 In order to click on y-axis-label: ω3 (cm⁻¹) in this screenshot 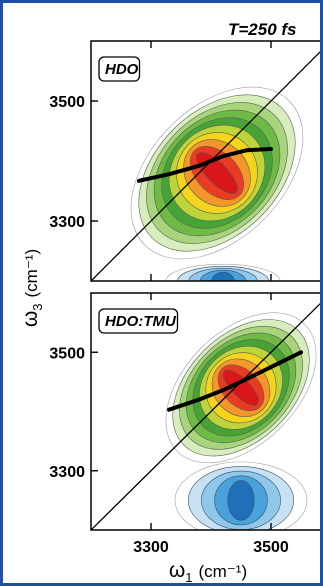, I will do `click(32, 288)`.